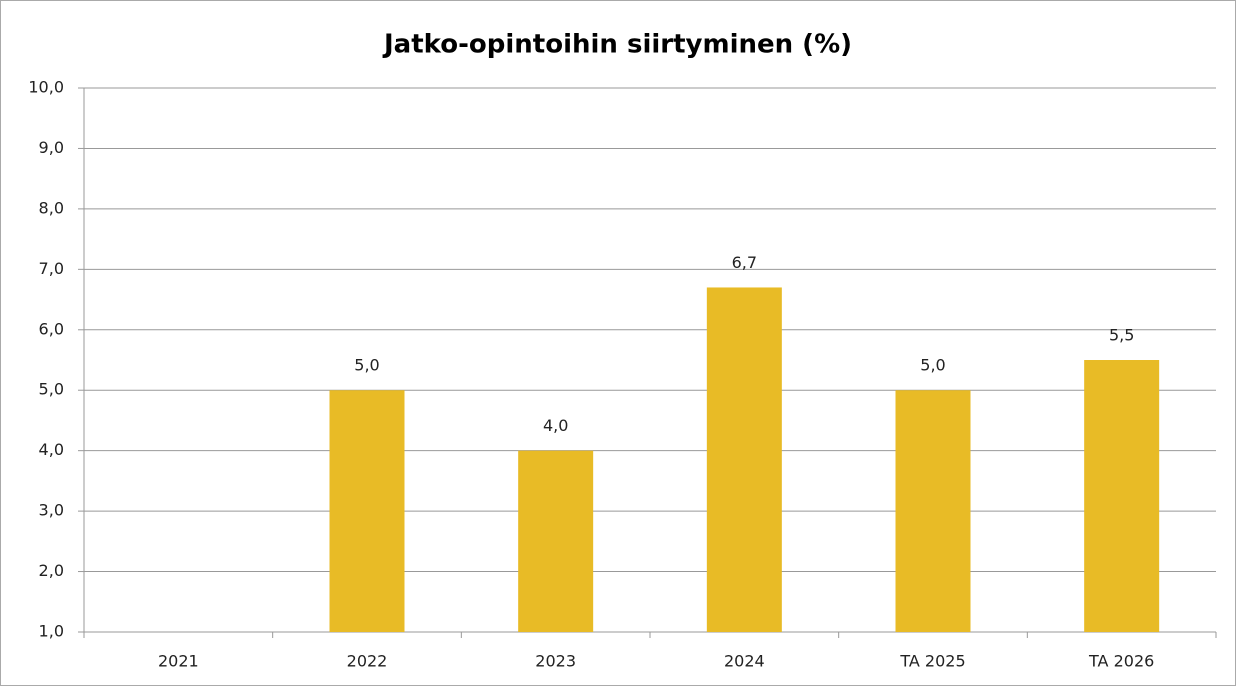 The image size is (1236, 686). I want to click on x-tick-label: 2024, so click(744, 661).